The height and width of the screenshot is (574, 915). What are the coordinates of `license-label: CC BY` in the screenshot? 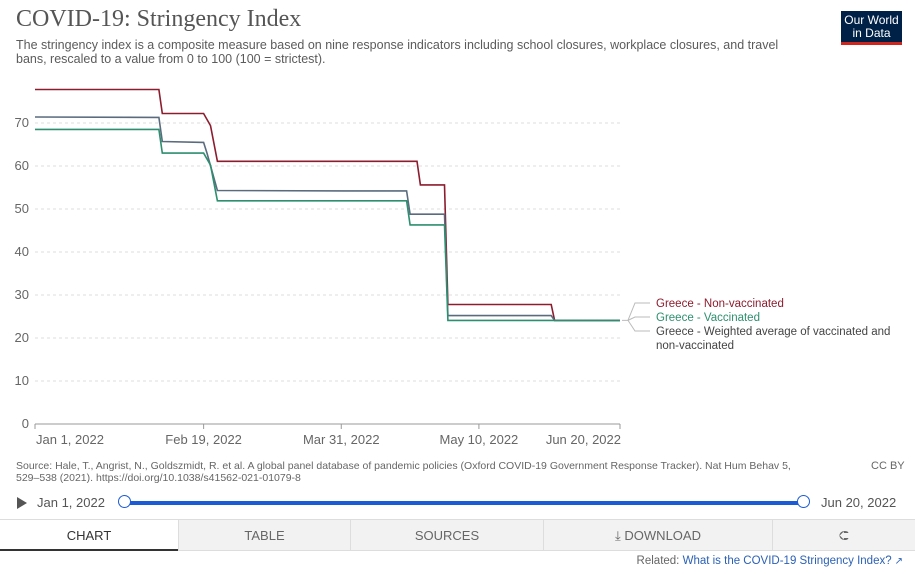 It's located at (888, 466).